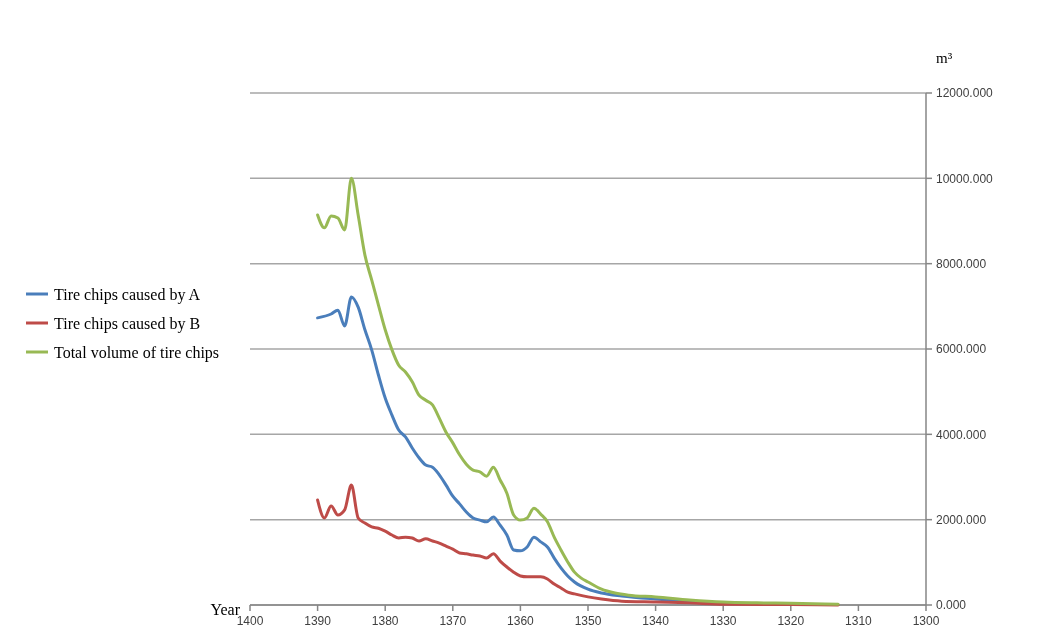 This screenshot has height=640, width=1045. What do you see at coordinates (656, 621) in the screenshot?
I see `x-tick-label: 1340` at bounding box center [656, 621].